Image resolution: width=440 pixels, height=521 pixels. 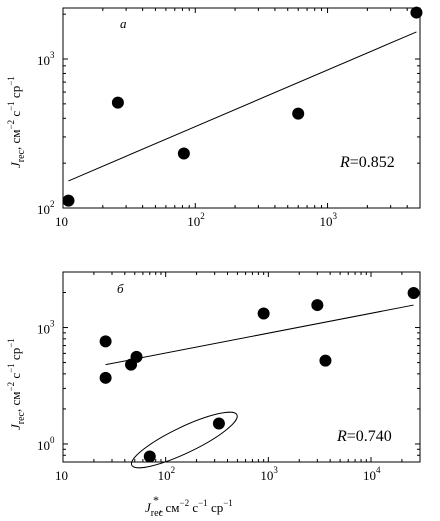 I want to click on x-tick-label: 10⁴, so click(x=372, y=474).